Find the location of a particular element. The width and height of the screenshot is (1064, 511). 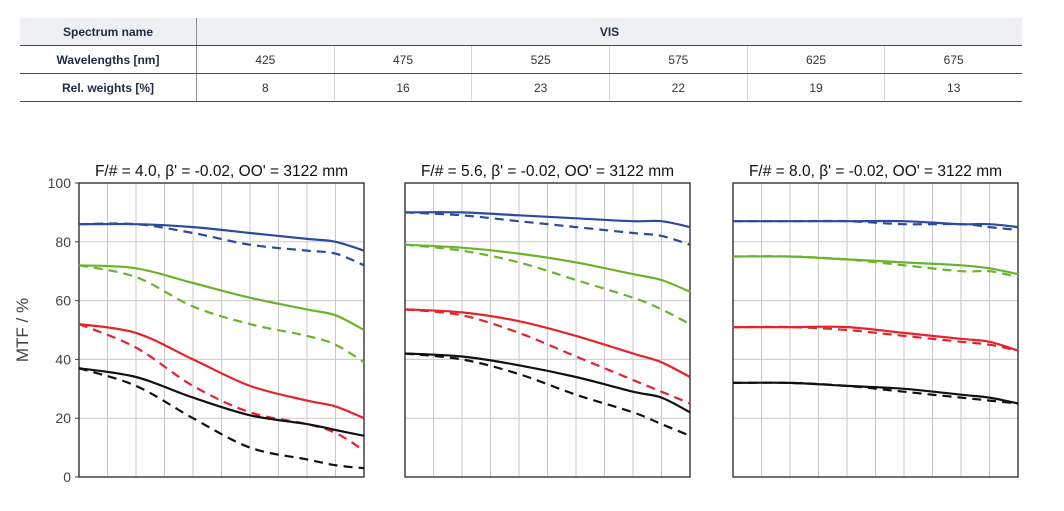

chart-title: F/# = 5.6, β' = -0.02, OO' = 3122 mm is located at coordinates (547, 171).